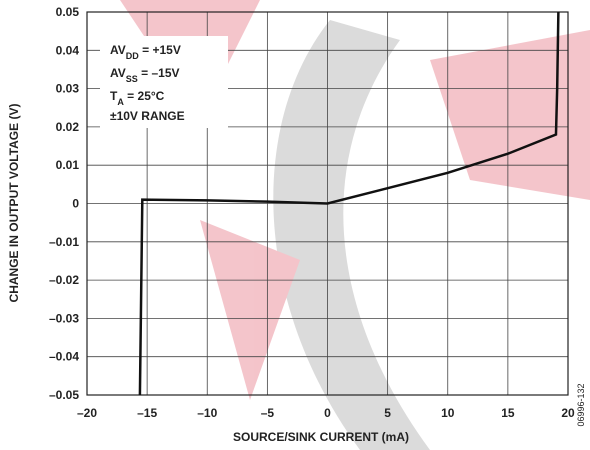 The image size is (590, 450). What do you see at coordinates (114, 96) in the screenshot?
I see `annotation-text: T` at bounding box center [114, 96].